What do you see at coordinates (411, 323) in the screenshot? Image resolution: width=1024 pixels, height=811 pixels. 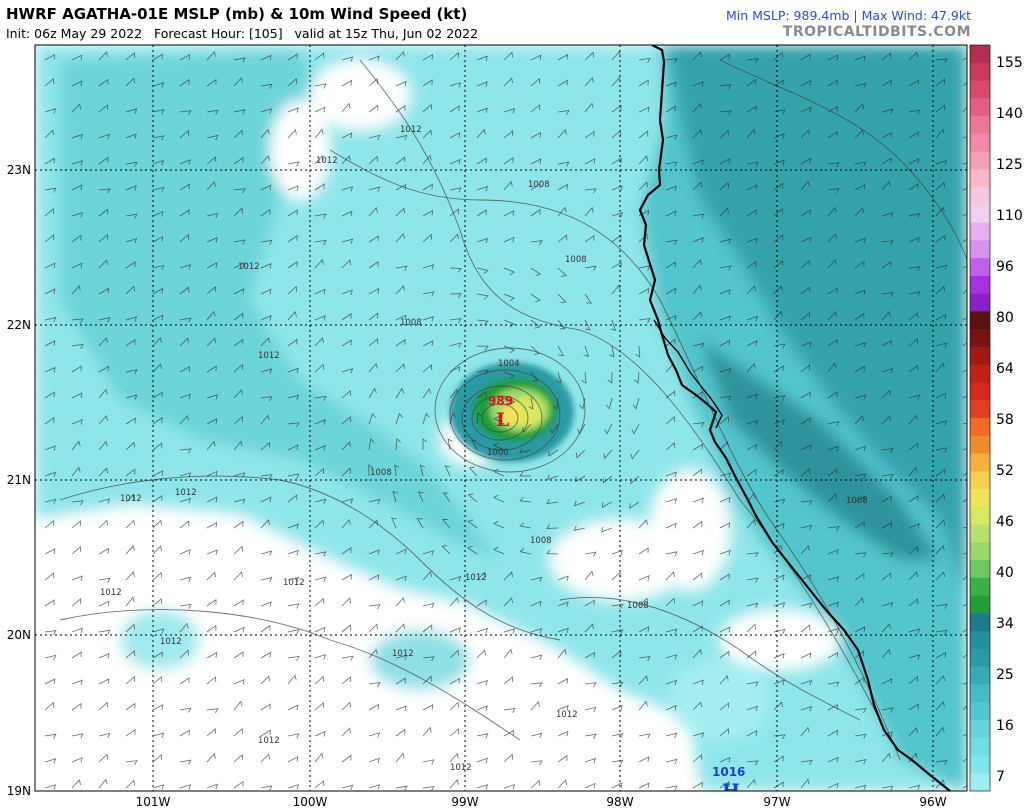 I see `isobar-label: 1008` at bounding box center [411, 323].